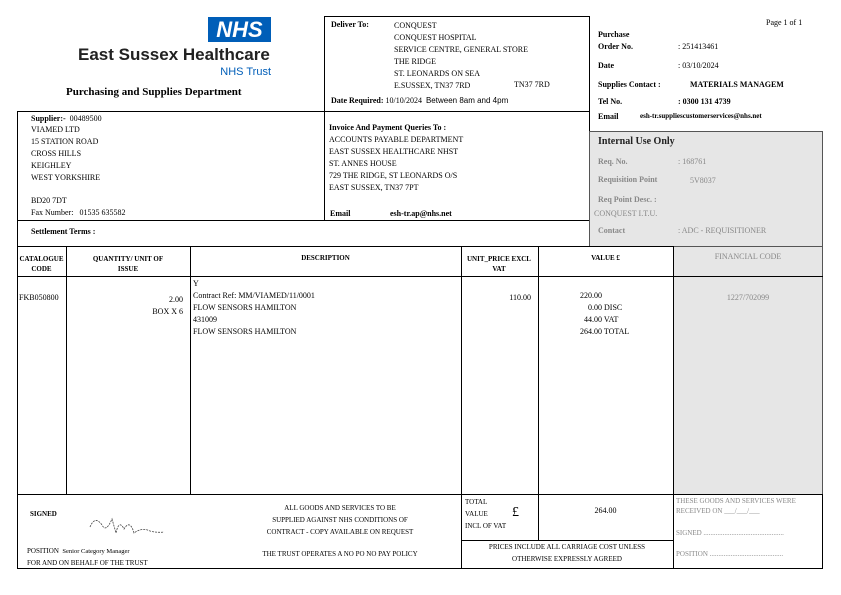  Describe the element at coordinates (737, 84) in the screenshot. I see `supplies-contact: MATERIALS MANAGEM` at that location.